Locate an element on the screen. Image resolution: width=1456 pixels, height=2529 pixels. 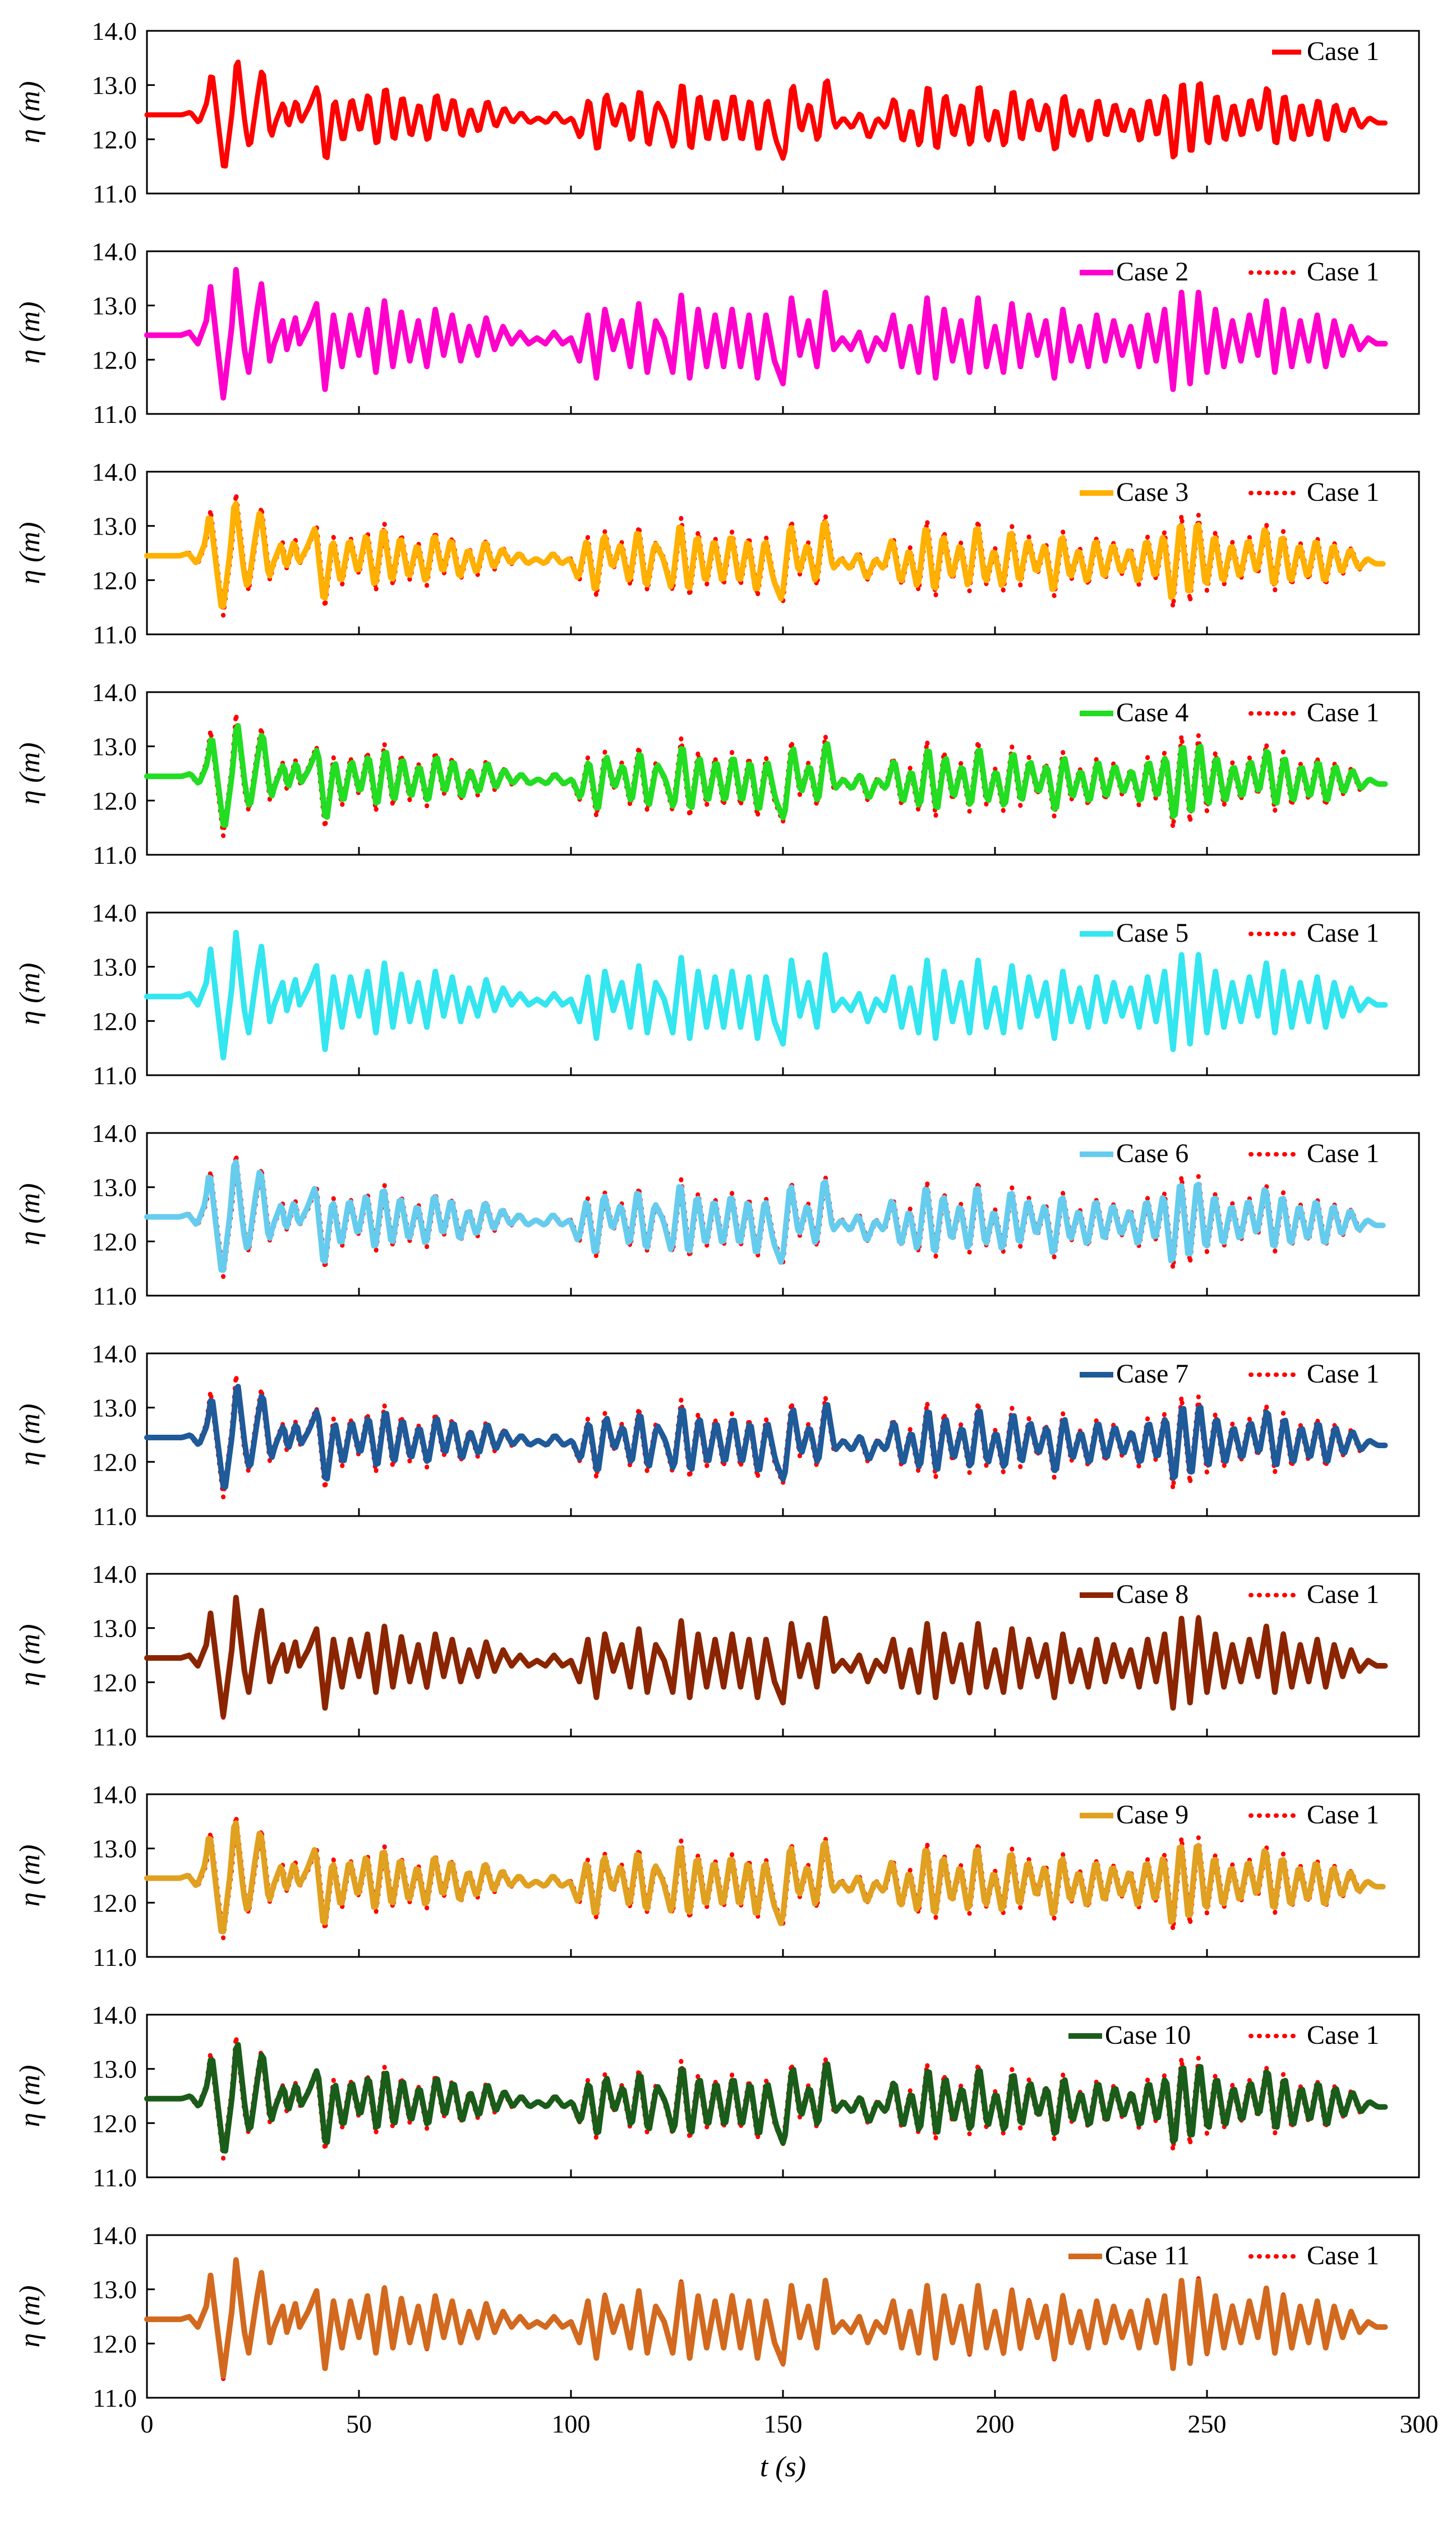
panel-5: 14.0 13.0 12.0 11.0 η (m) Case 5 Case 1 is located at coordinates (717, 994).